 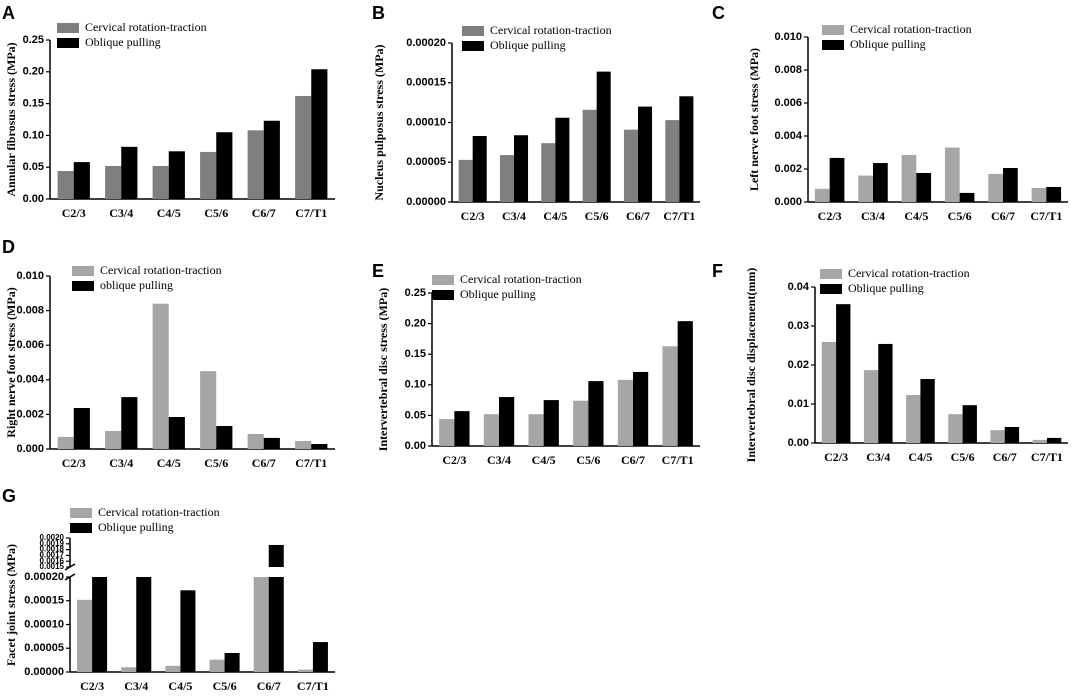 What do you see at coordinates (136, 285) in the screenshot?
I see `legend-label: oblique pulling` at bounding box center [136, 285].